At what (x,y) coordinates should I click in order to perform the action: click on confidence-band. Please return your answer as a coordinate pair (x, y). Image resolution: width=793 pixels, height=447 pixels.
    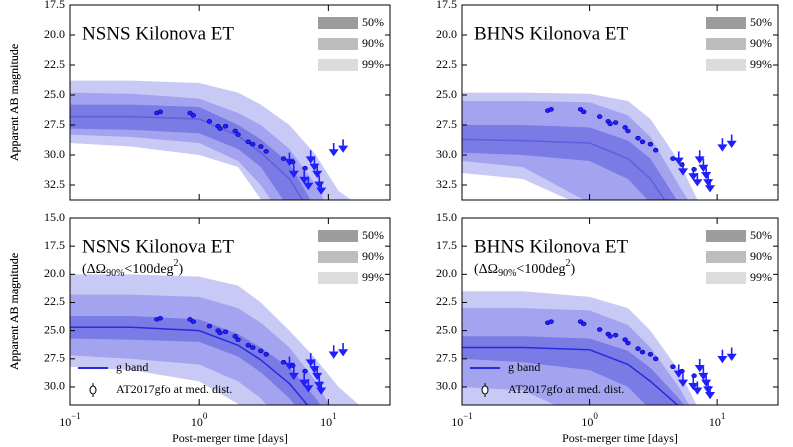
    Looking at the image, I should click on (573, 370).